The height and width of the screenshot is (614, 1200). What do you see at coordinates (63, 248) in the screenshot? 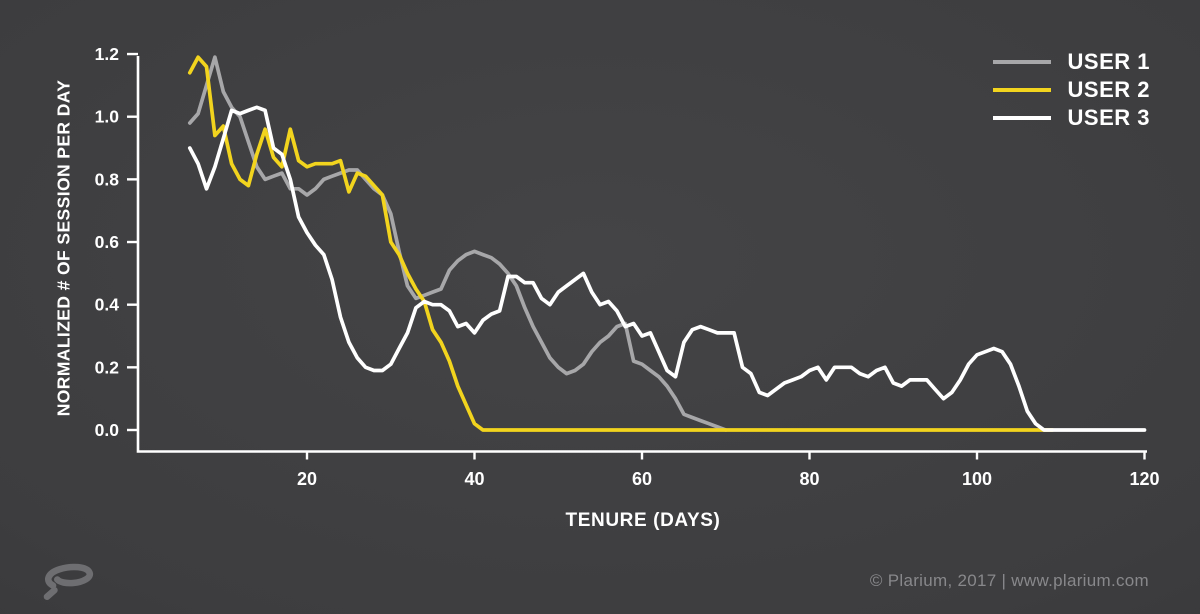
I see `y-axis-title: NORMALIZED # OF SESSION PER DAY` at bounding box center [63, 248].